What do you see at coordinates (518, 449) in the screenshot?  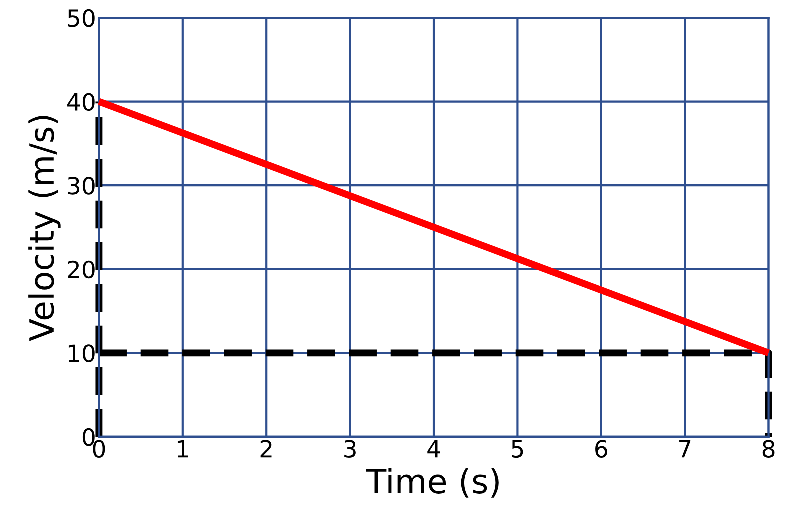 I see `x-tick-label: 5` at bounding box center [518, 449].